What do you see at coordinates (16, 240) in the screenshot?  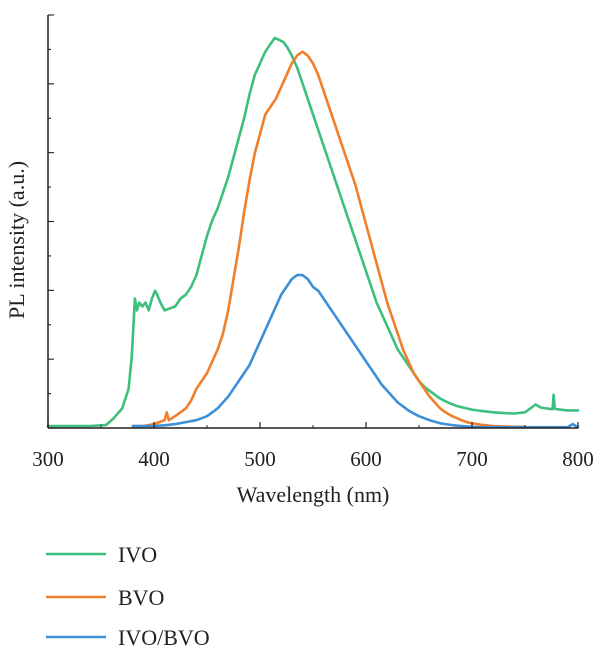 I see `y-axis-title: PL intensity (a.u.)` at bounding box center [16, 240].